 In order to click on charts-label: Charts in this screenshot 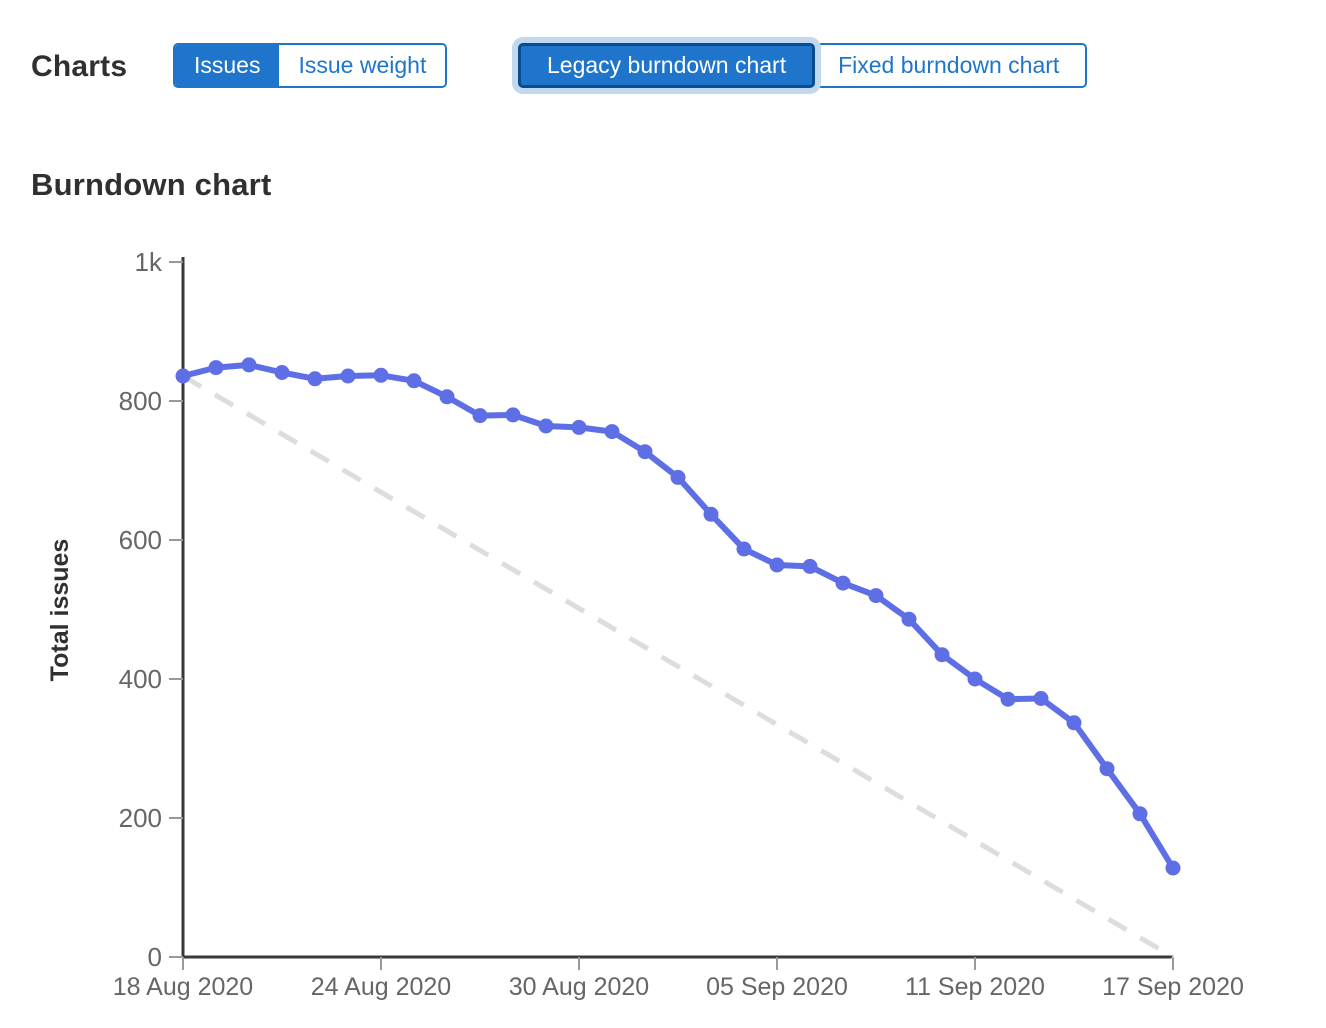, I will do `click(79, 66)`.